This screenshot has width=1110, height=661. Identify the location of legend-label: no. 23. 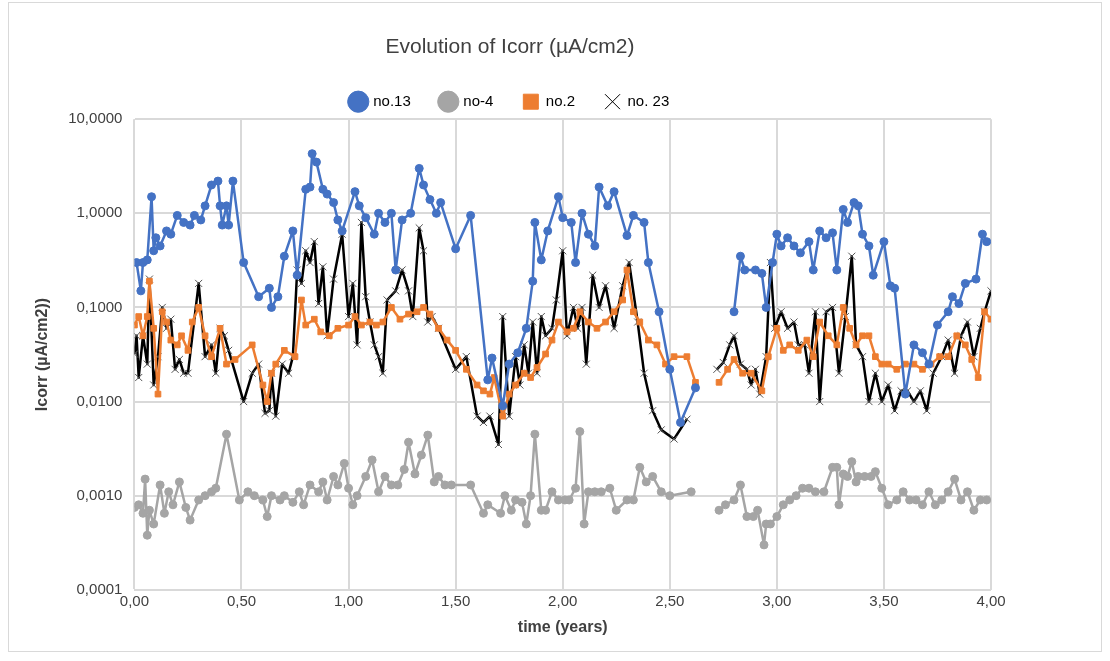
(648, 100).